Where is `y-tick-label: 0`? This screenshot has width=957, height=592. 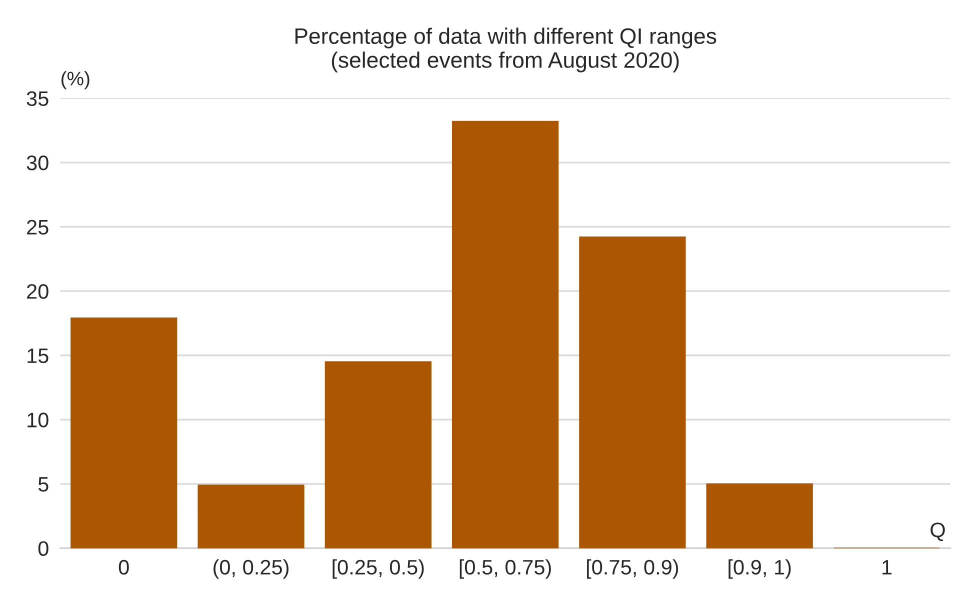
y-tick-label: 0 is located at coordinates (43, 548).